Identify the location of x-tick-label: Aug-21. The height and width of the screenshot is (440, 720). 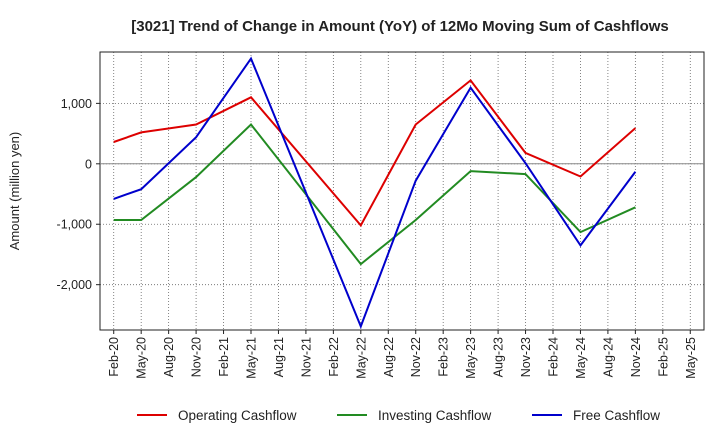
(279, 357).